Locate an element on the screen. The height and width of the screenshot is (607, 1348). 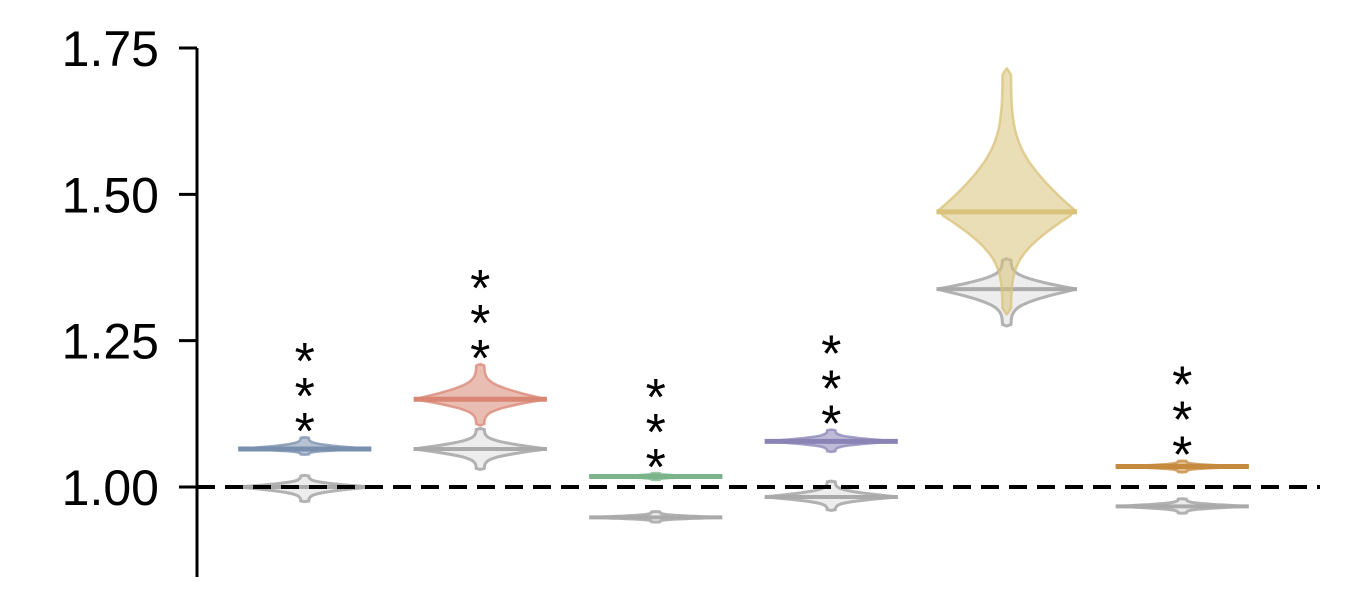
y-tick-label: 1.25 is located at coordinates (110, 342).